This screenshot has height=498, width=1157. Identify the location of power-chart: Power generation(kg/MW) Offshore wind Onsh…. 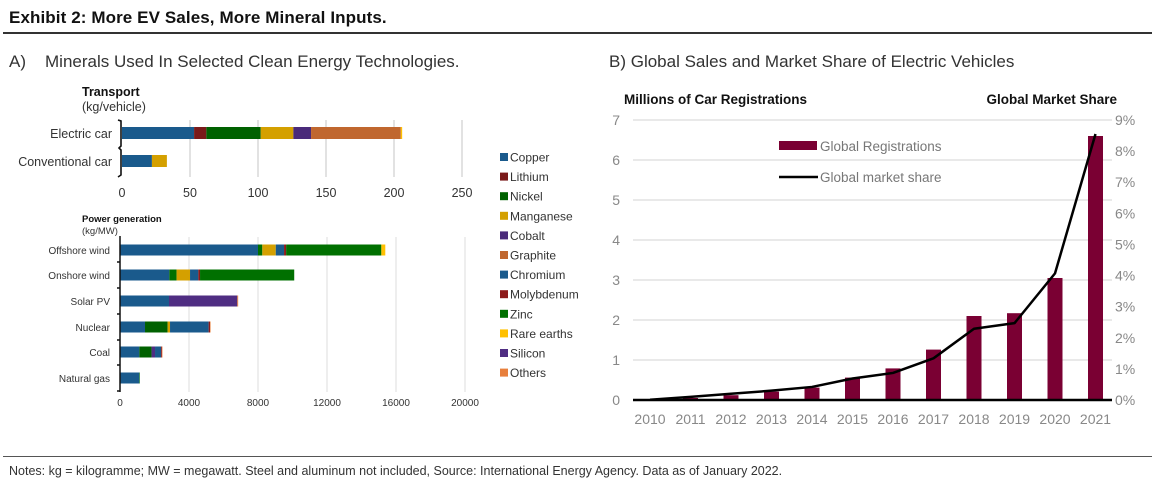
(263, 311).